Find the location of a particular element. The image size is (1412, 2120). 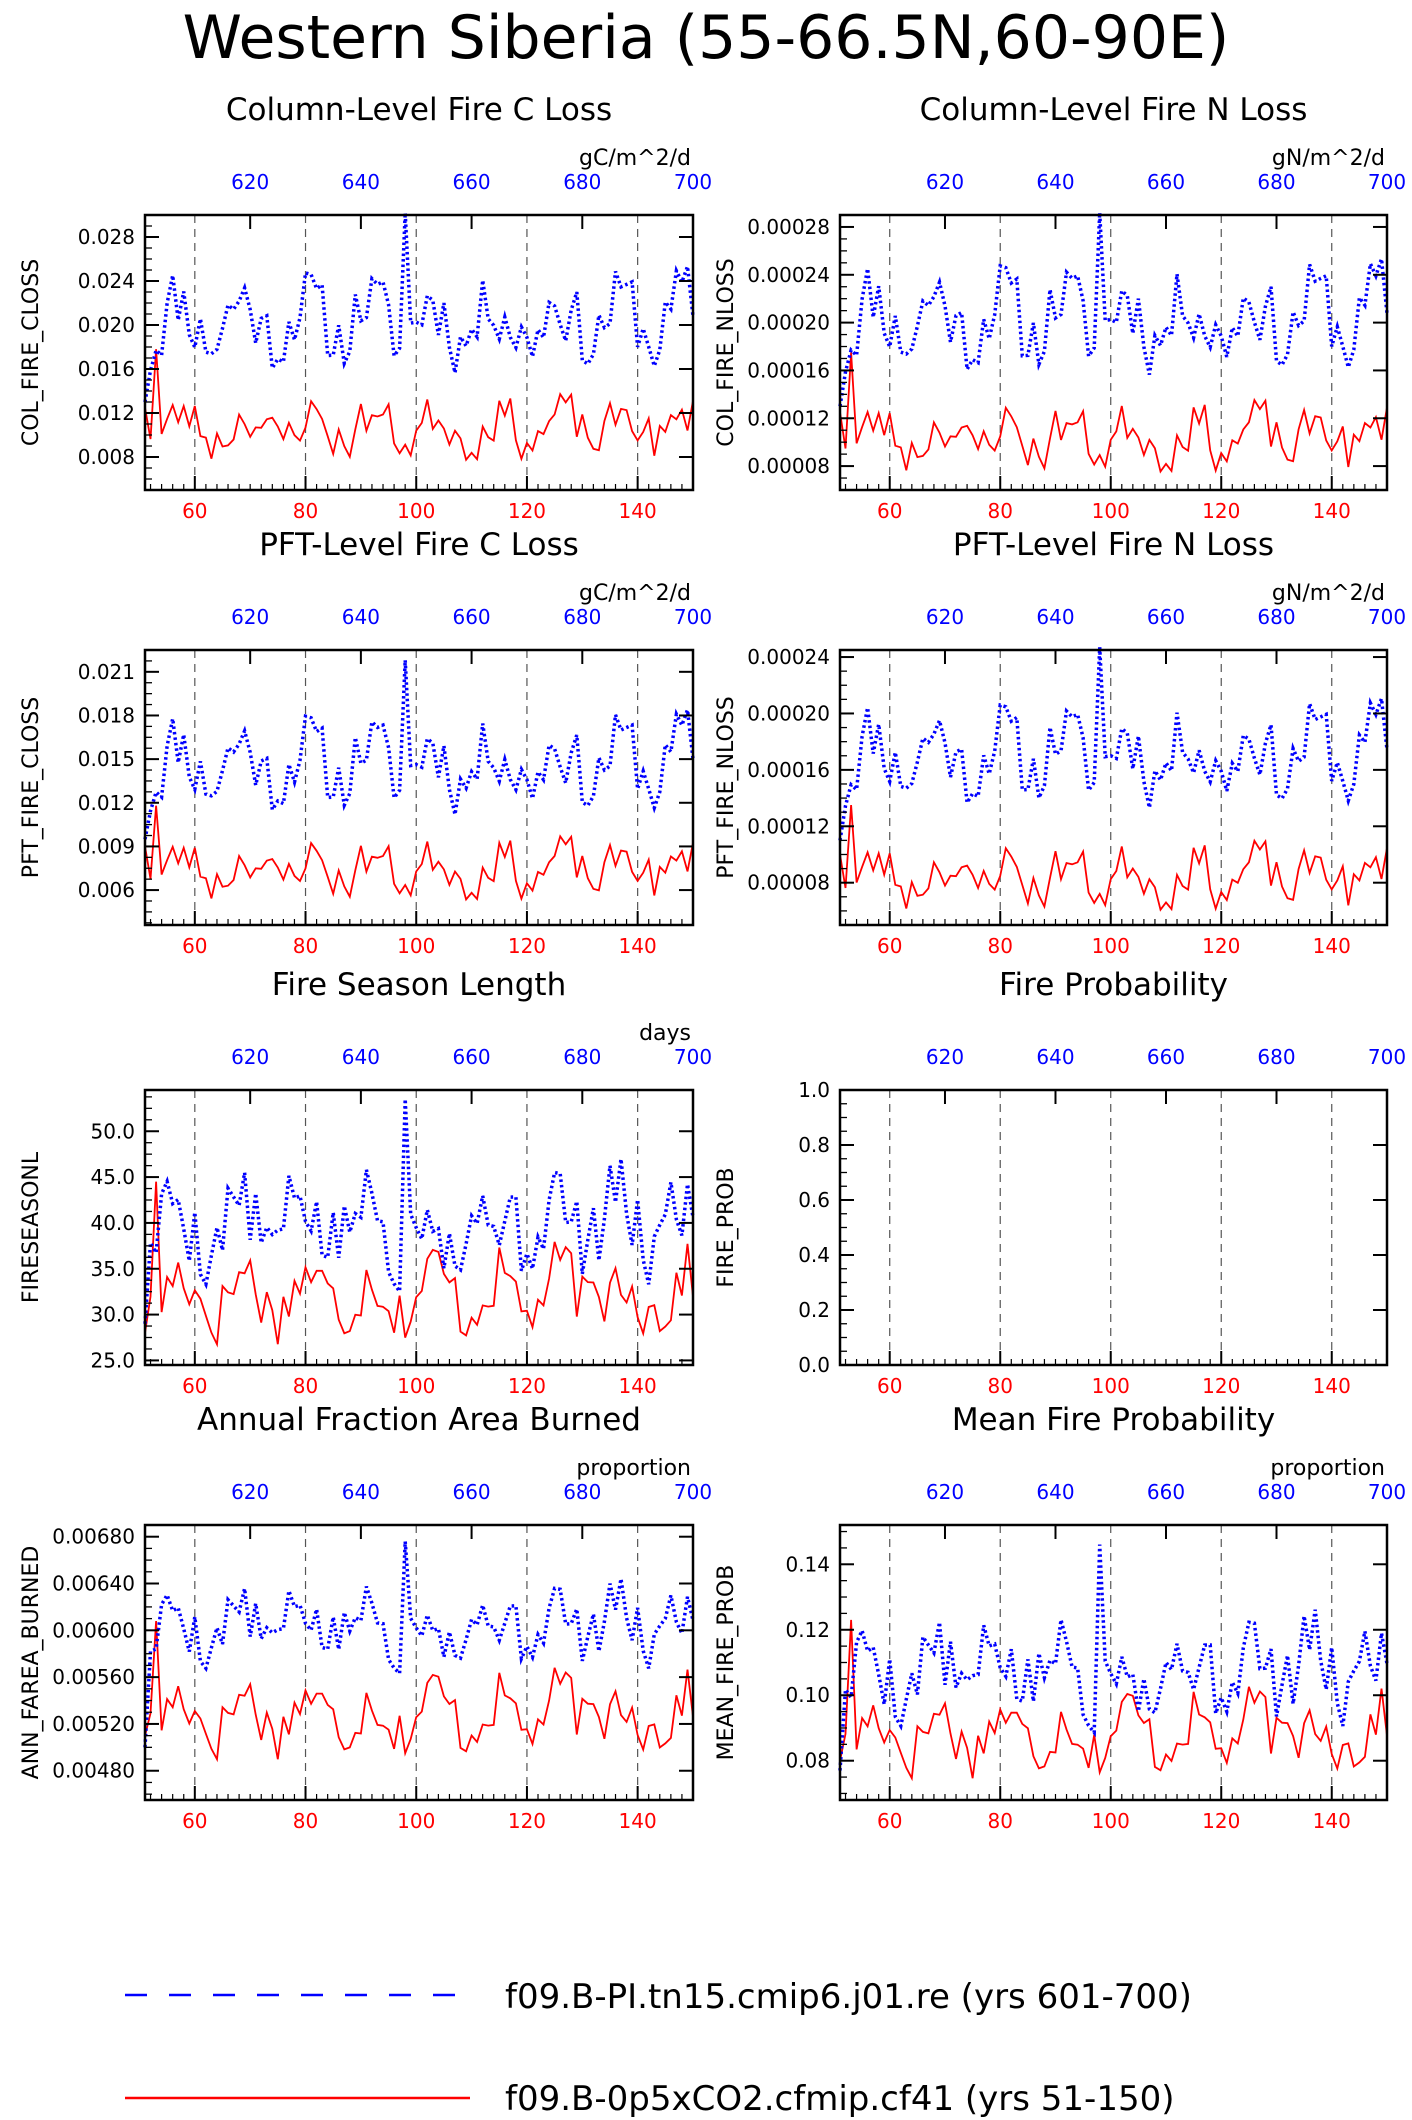

y-tick-label: 0.00640 is located at coordinates (93, 1584).